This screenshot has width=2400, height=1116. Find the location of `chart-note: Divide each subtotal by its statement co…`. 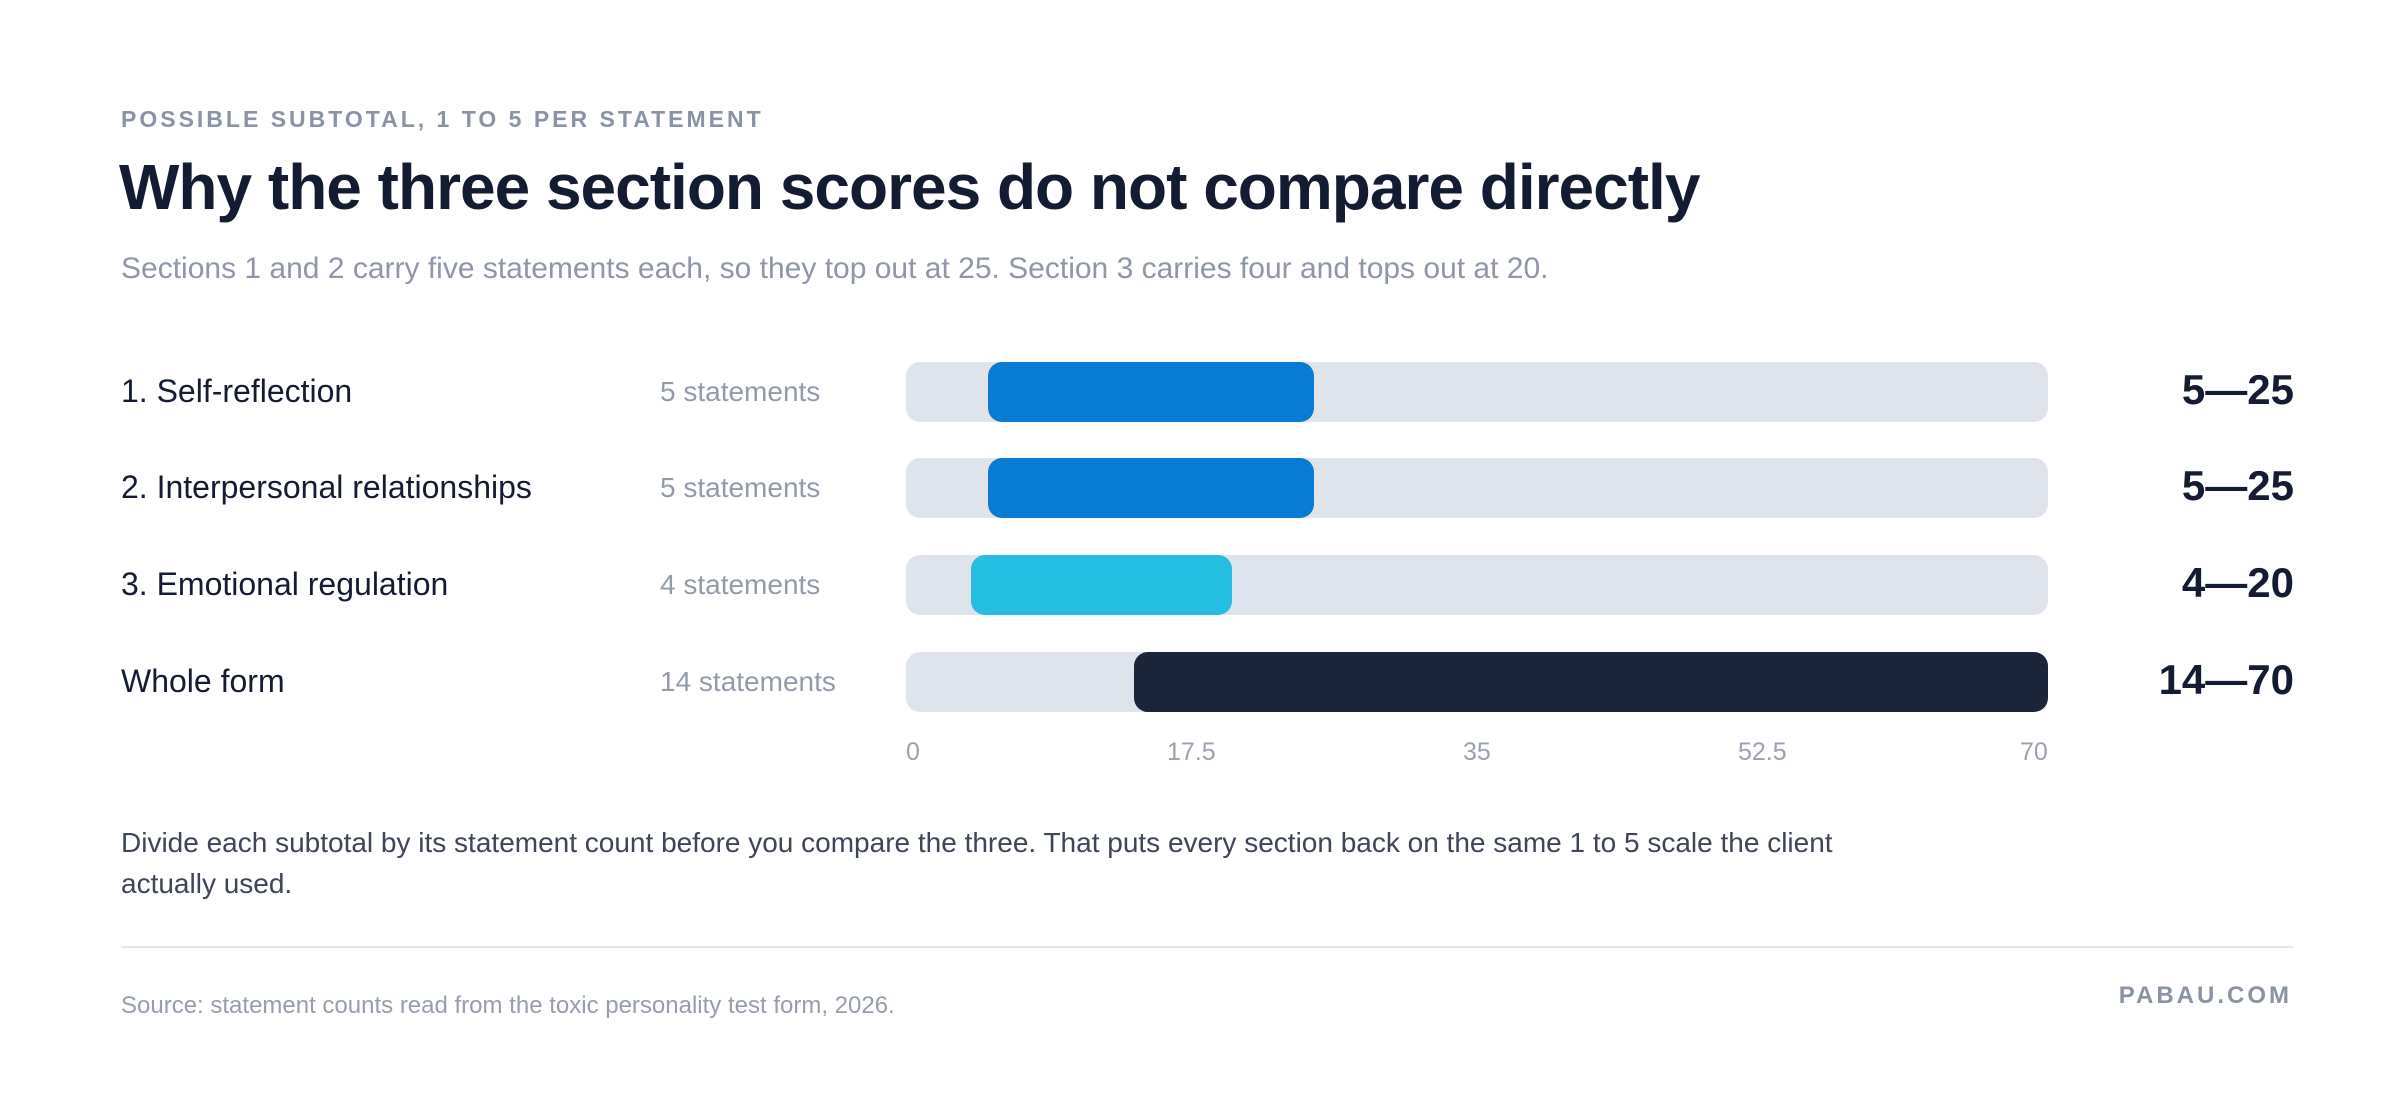

chart-note: Divide each subtotal by its statement co… is located at coordinates (977, 863).